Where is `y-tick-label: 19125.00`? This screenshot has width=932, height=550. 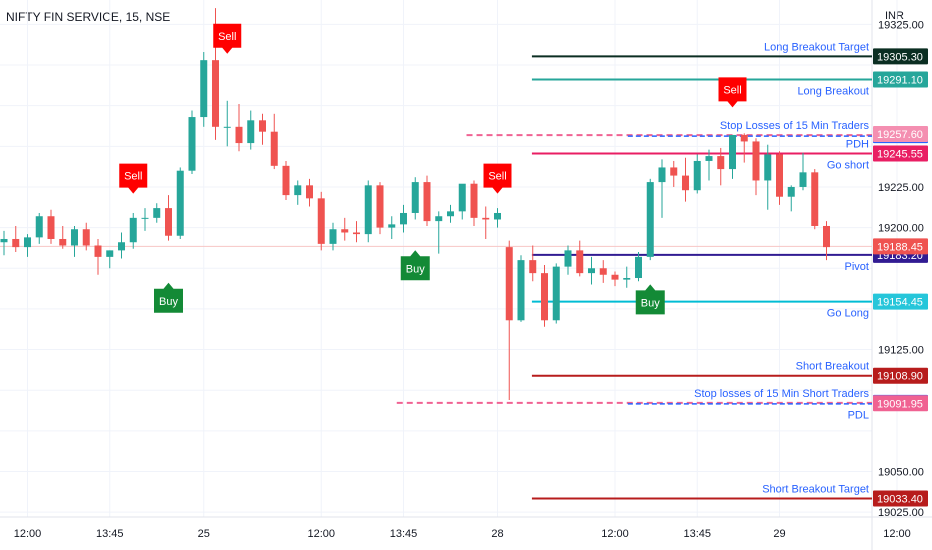 y-tick-label: 19125.00 is located at coordinates (901, 351).